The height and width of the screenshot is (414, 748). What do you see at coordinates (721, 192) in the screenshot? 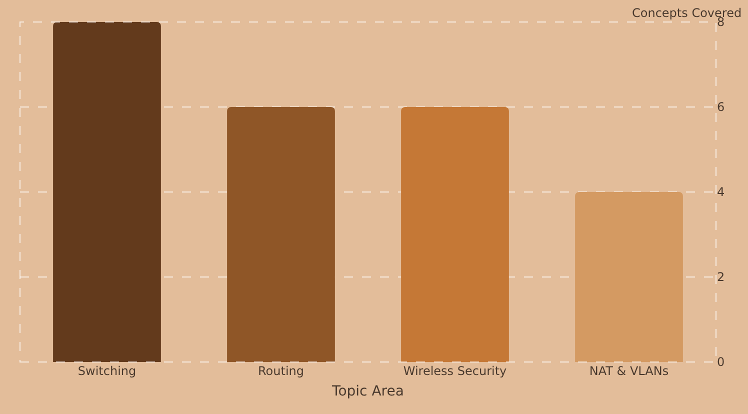
I see `y-tick-label: 4` at bounding box center [721, 192].